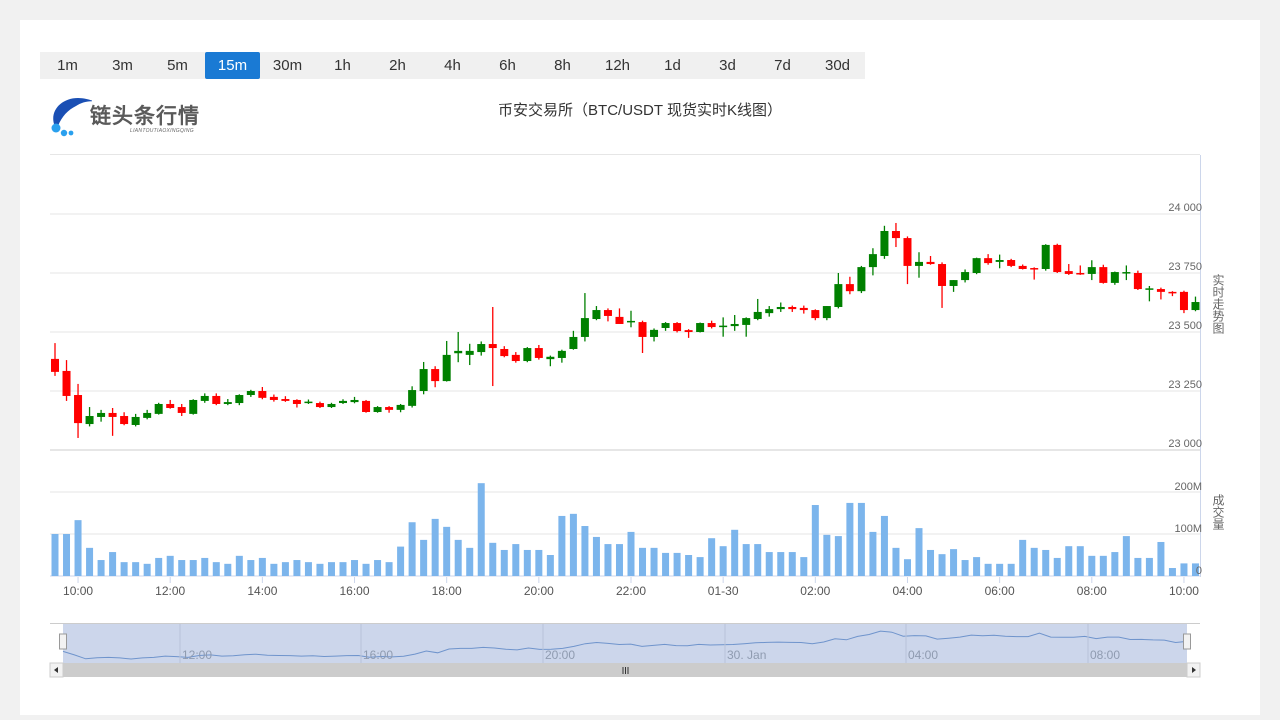 This screenshot has width=1280, height=720. I want to click on tab-8h: 8h, so click(562, 65).